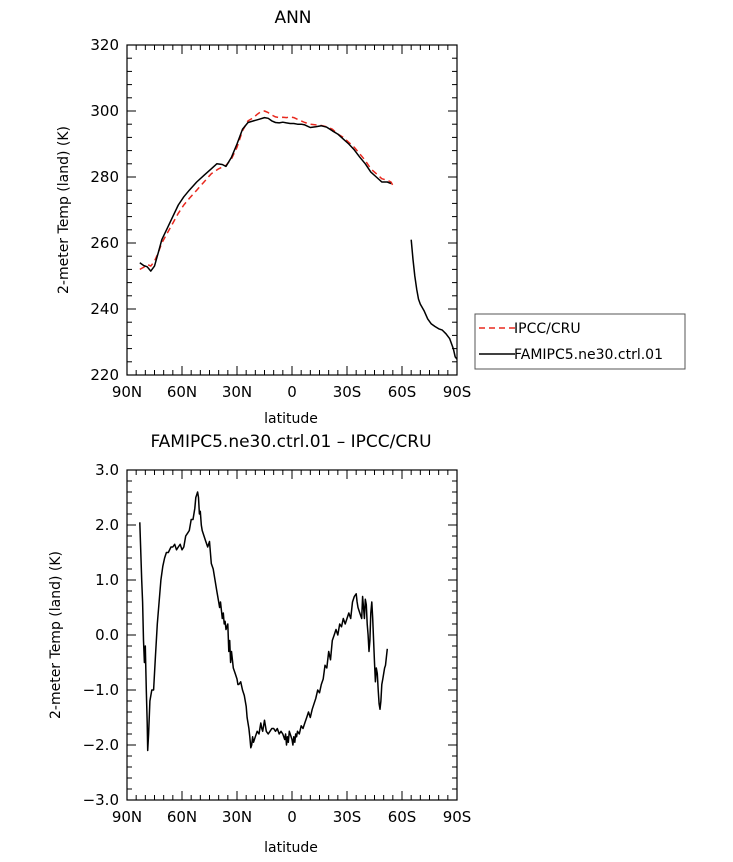  What do you see at coordinates (104, 45) in the screenshot?
I see `y-tick-label: 320` at bounding box center [104, 45].